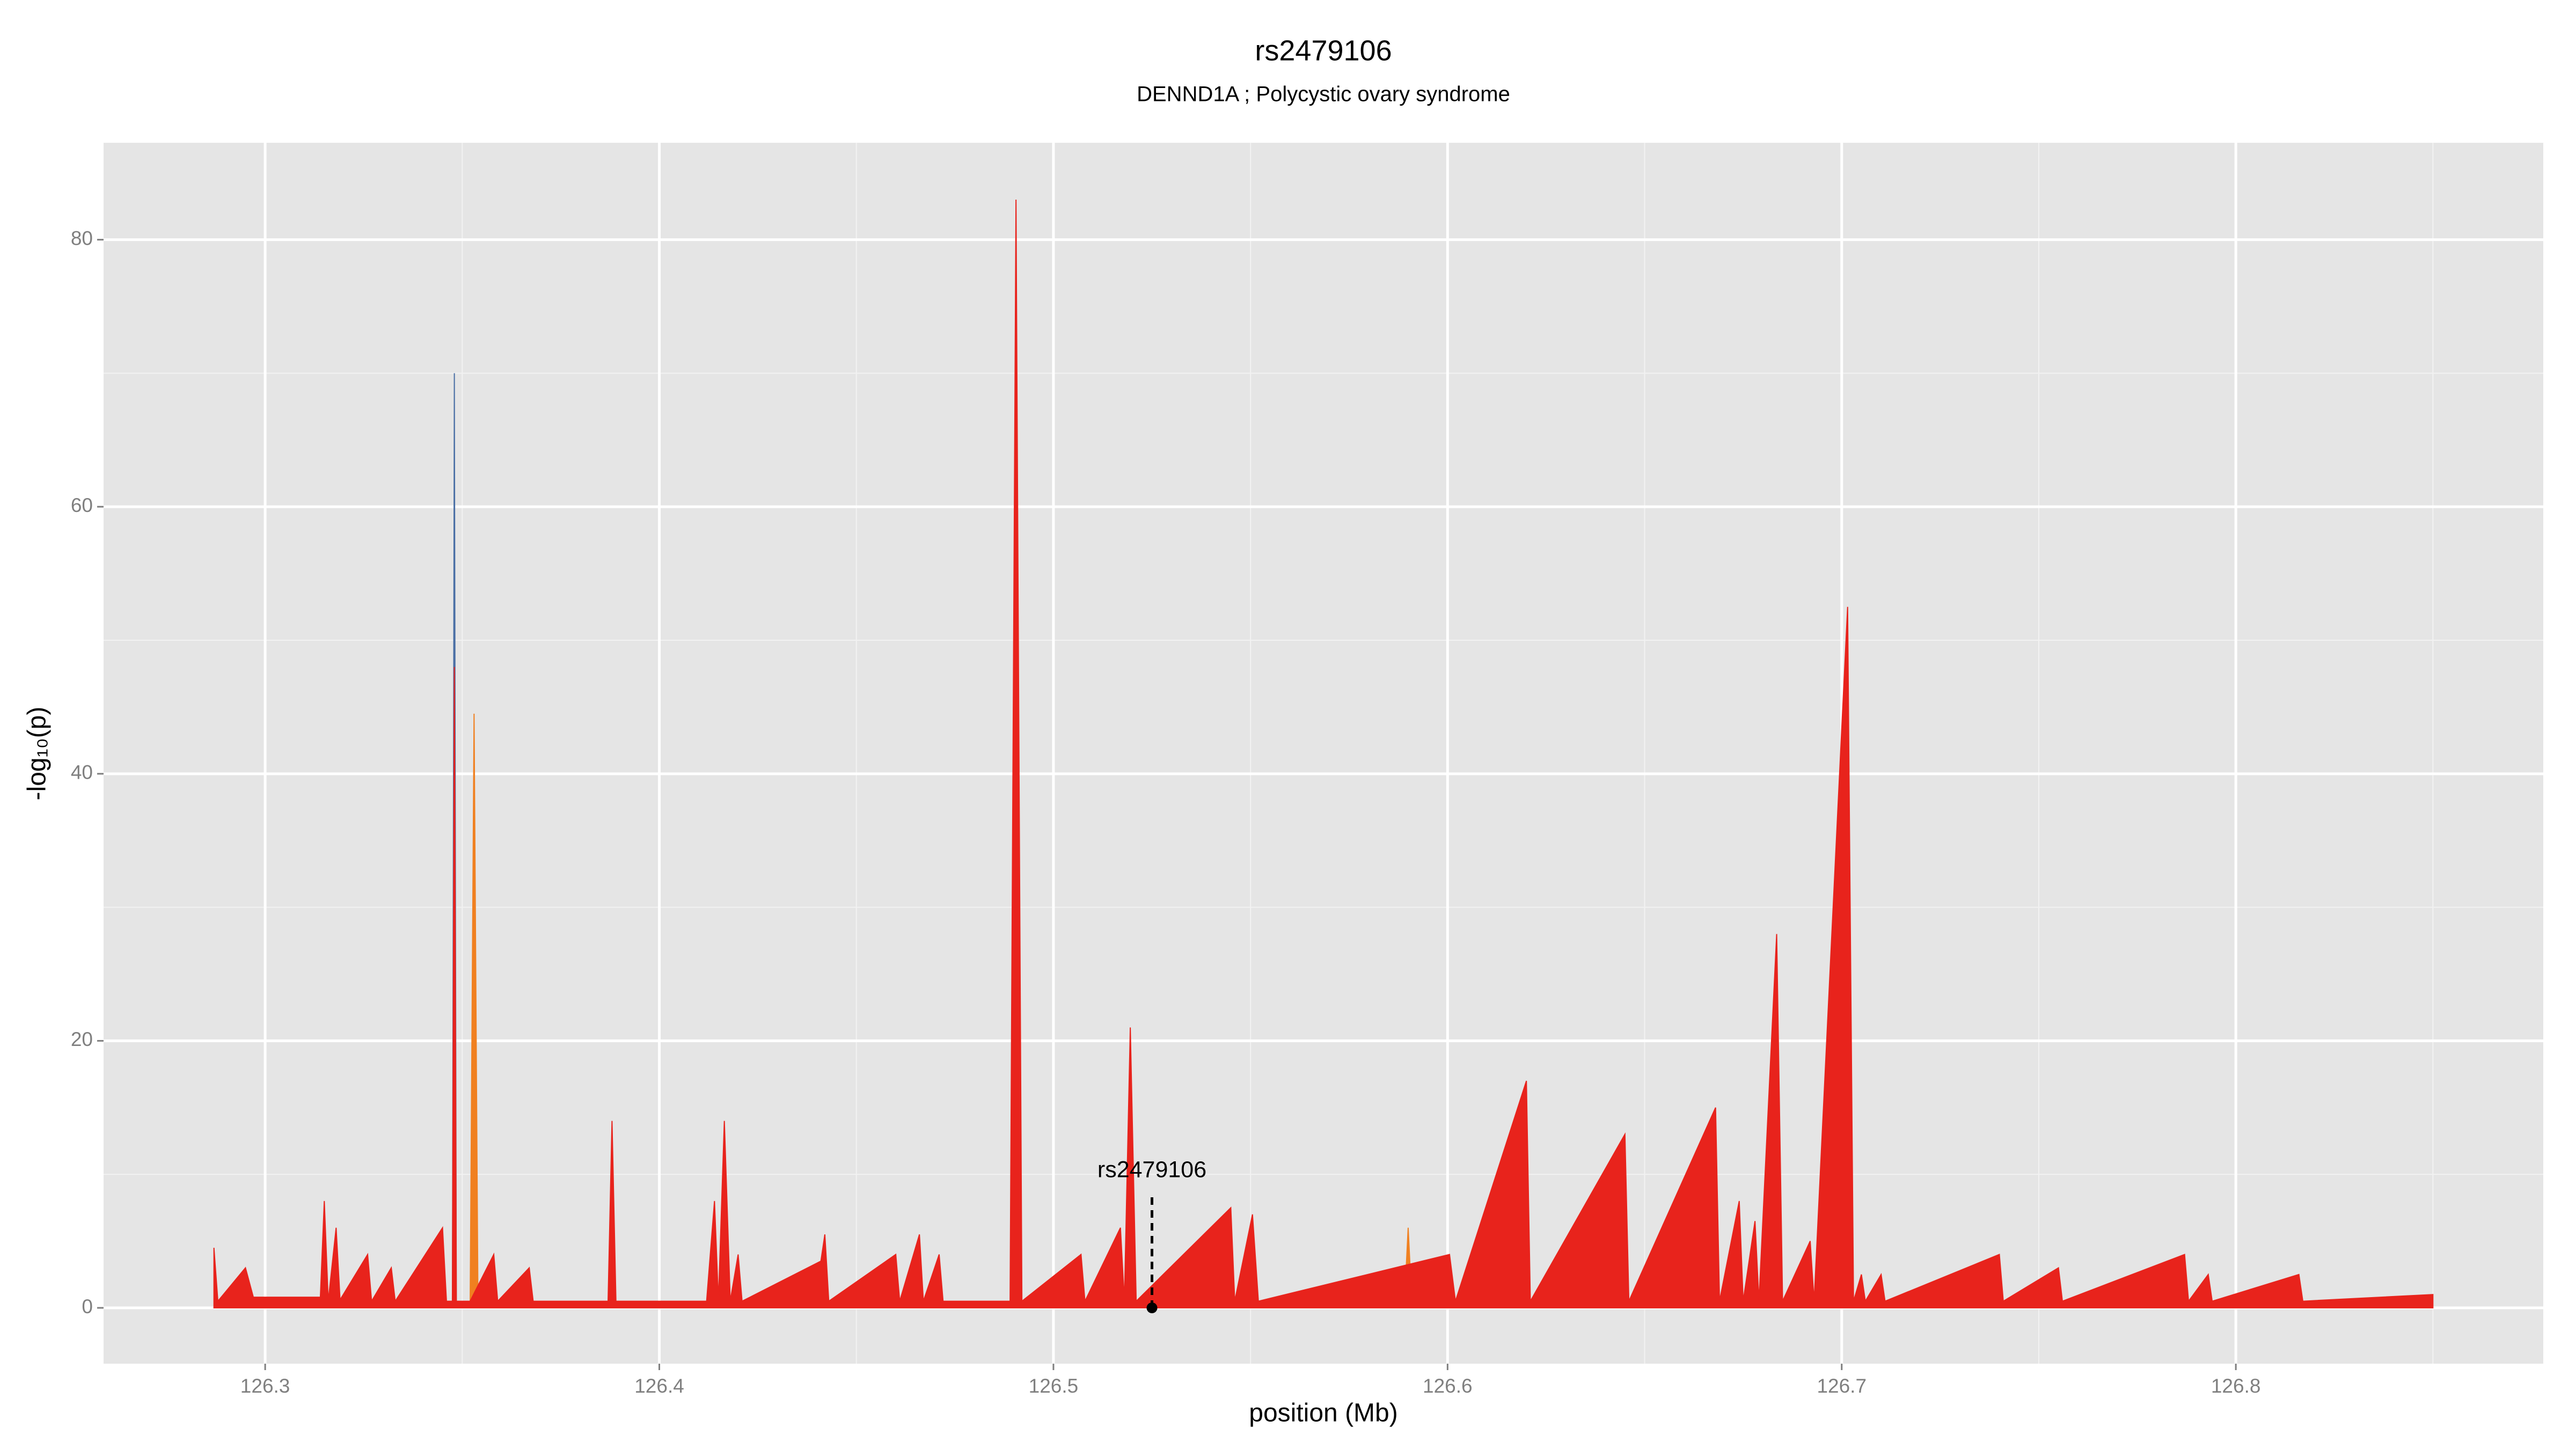 This screenshot has height=1449, width=2576. Describe the element at coordinates (1323, 1413) in the screenshot. I see `x-axis-label: position (Mb)` at that location.